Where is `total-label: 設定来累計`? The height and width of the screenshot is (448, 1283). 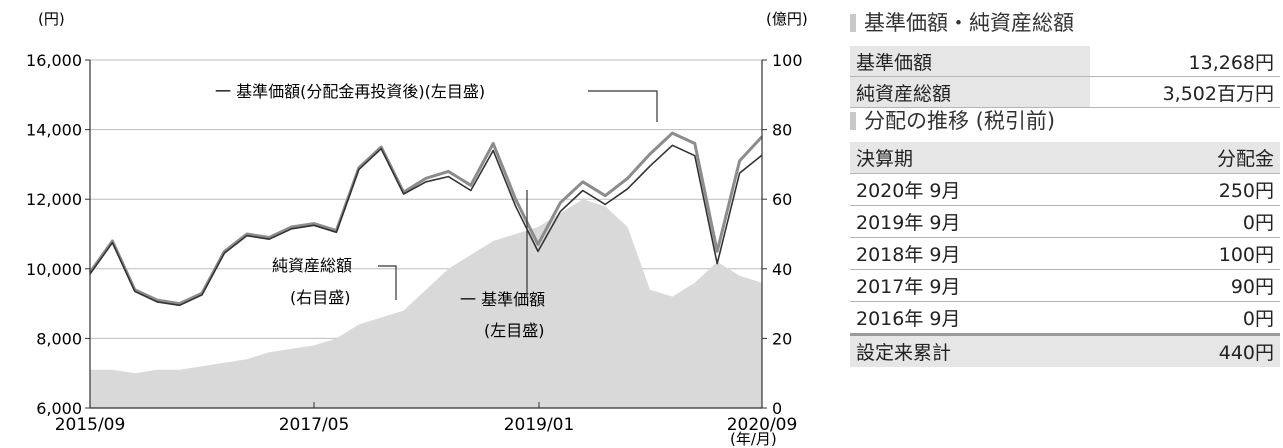
total-label: 設定来累計 is located at coordinates (985, 350).